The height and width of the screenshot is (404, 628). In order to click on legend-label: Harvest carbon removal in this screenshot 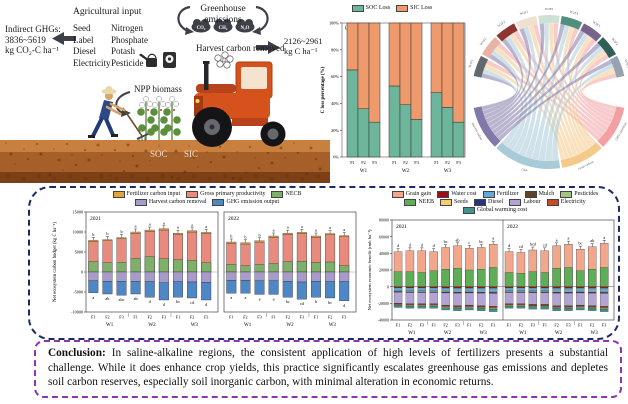, I will do `click(177, 202)`.